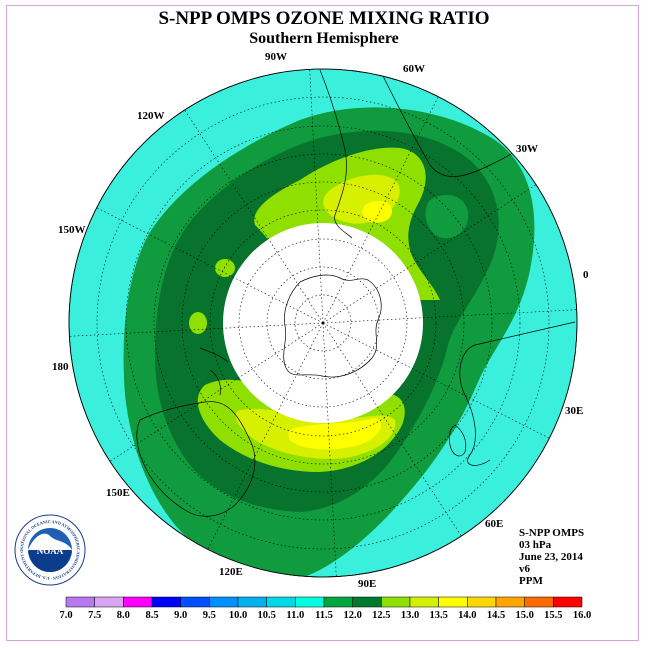 The width and height of the screenshot is (648, 648). What do you see at coordinates (494, 524) in the screenshot?
I see `lon-label-60e: 60E` at bounding box center [494, 524].